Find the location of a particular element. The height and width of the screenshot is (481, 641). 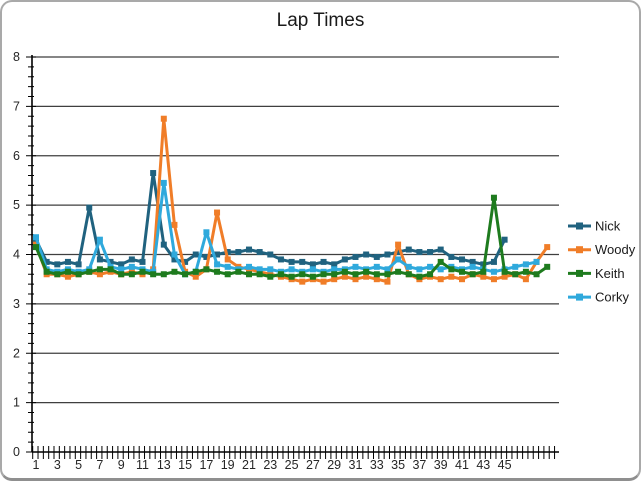

legend: Nick Woody Keith Corky is located at coordinates (602, 262).